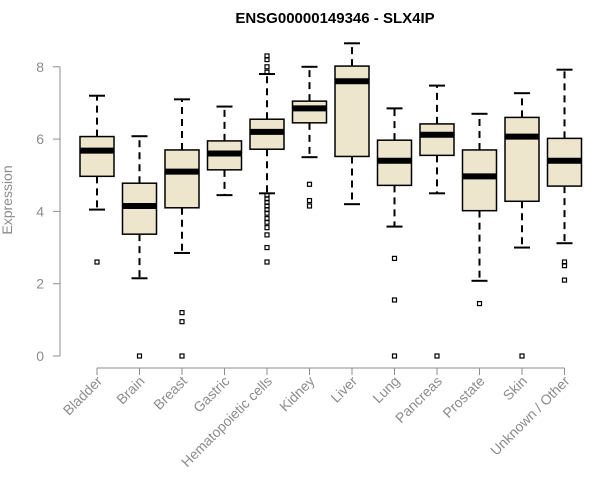  What do you see at coordinates (83, 396) in the screenshot?
I see `x-tick-label: Bladder` at bounding box center [83, 396].